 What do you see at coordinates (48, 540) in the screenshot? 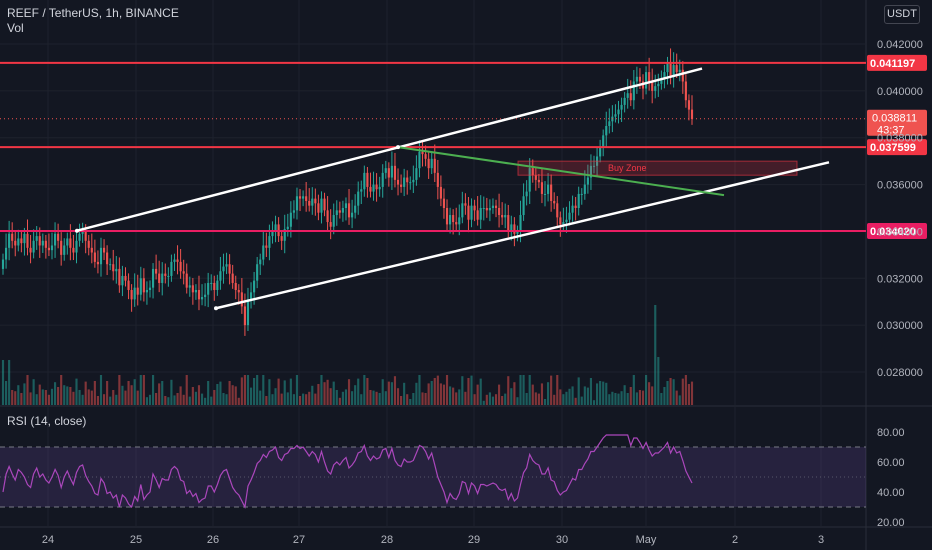
I see `time-tick-label: 24` at bounding box center [48, 540].